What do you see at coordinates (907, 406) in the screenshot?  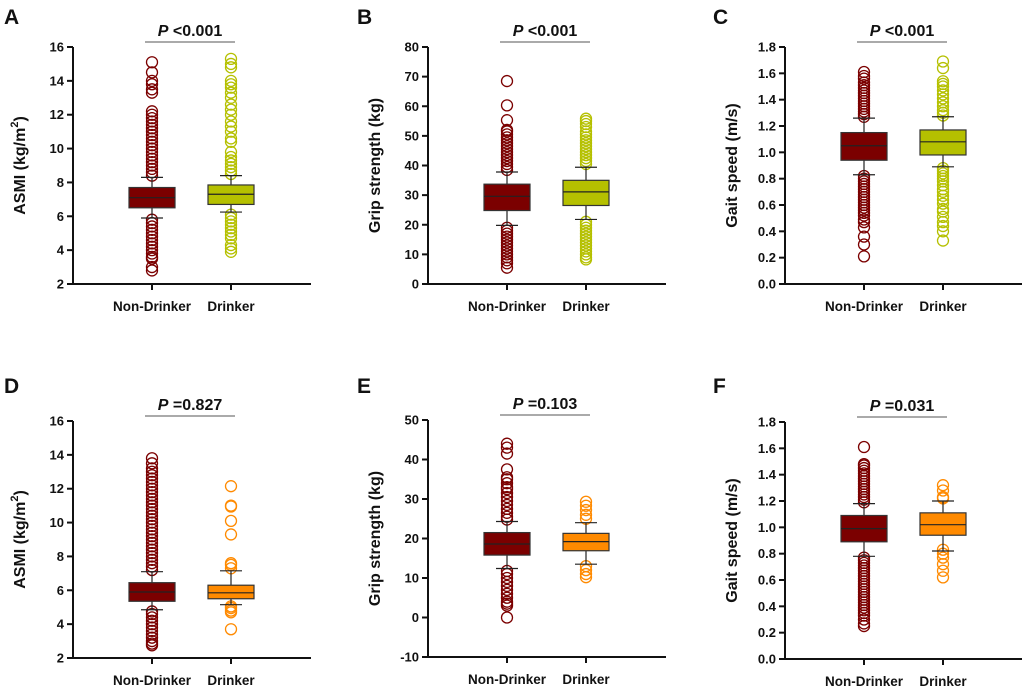 I see `p-value: =0.031` at bounding box center [907, 406].